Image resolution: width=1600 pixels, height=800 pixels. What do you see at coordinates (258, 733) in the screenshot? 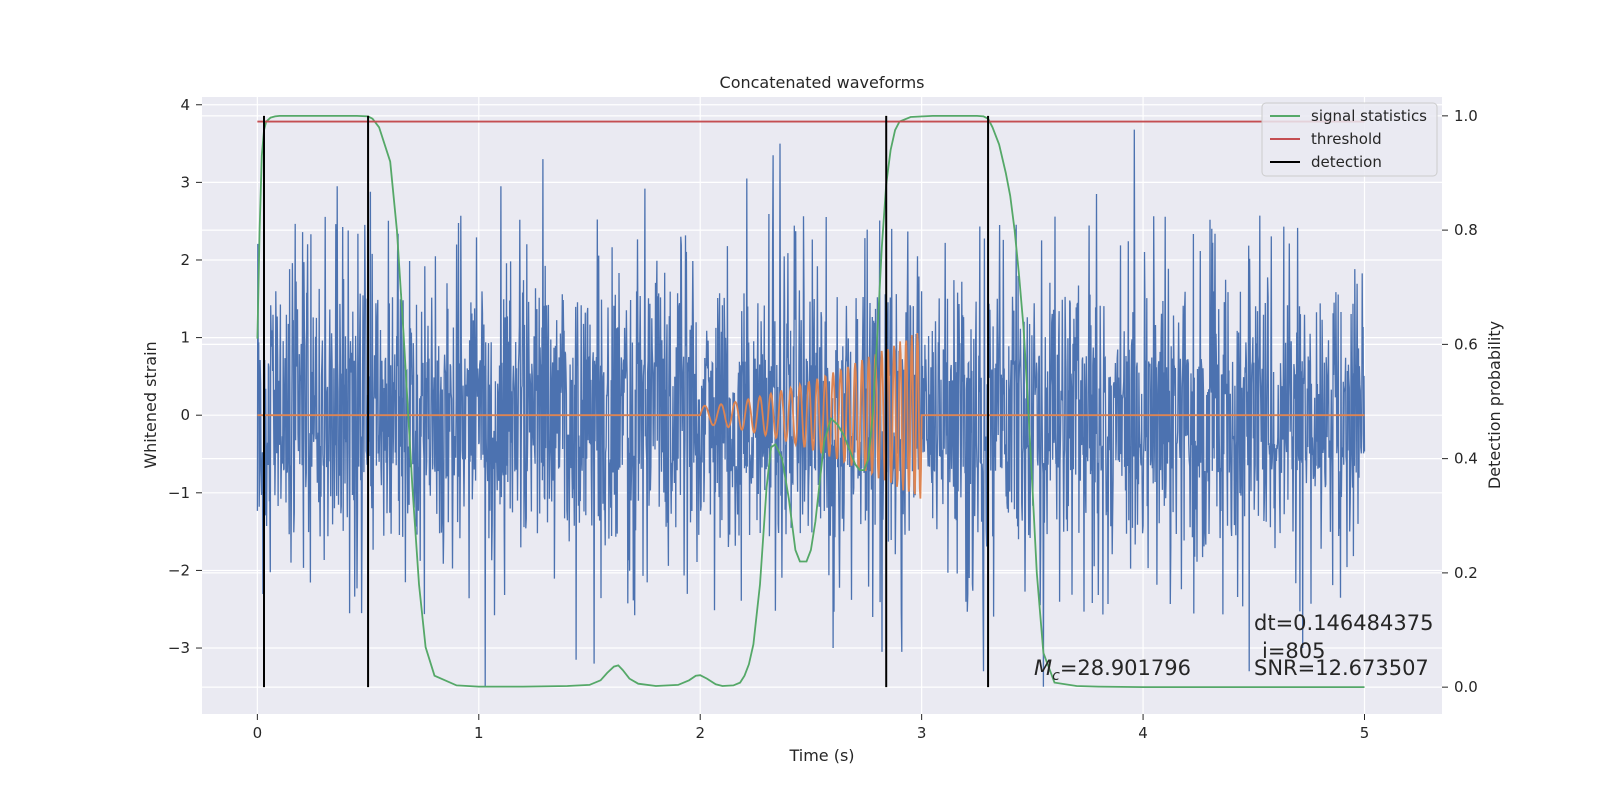
I see `x-tick-label: 0` at bounding box center [258, 733].